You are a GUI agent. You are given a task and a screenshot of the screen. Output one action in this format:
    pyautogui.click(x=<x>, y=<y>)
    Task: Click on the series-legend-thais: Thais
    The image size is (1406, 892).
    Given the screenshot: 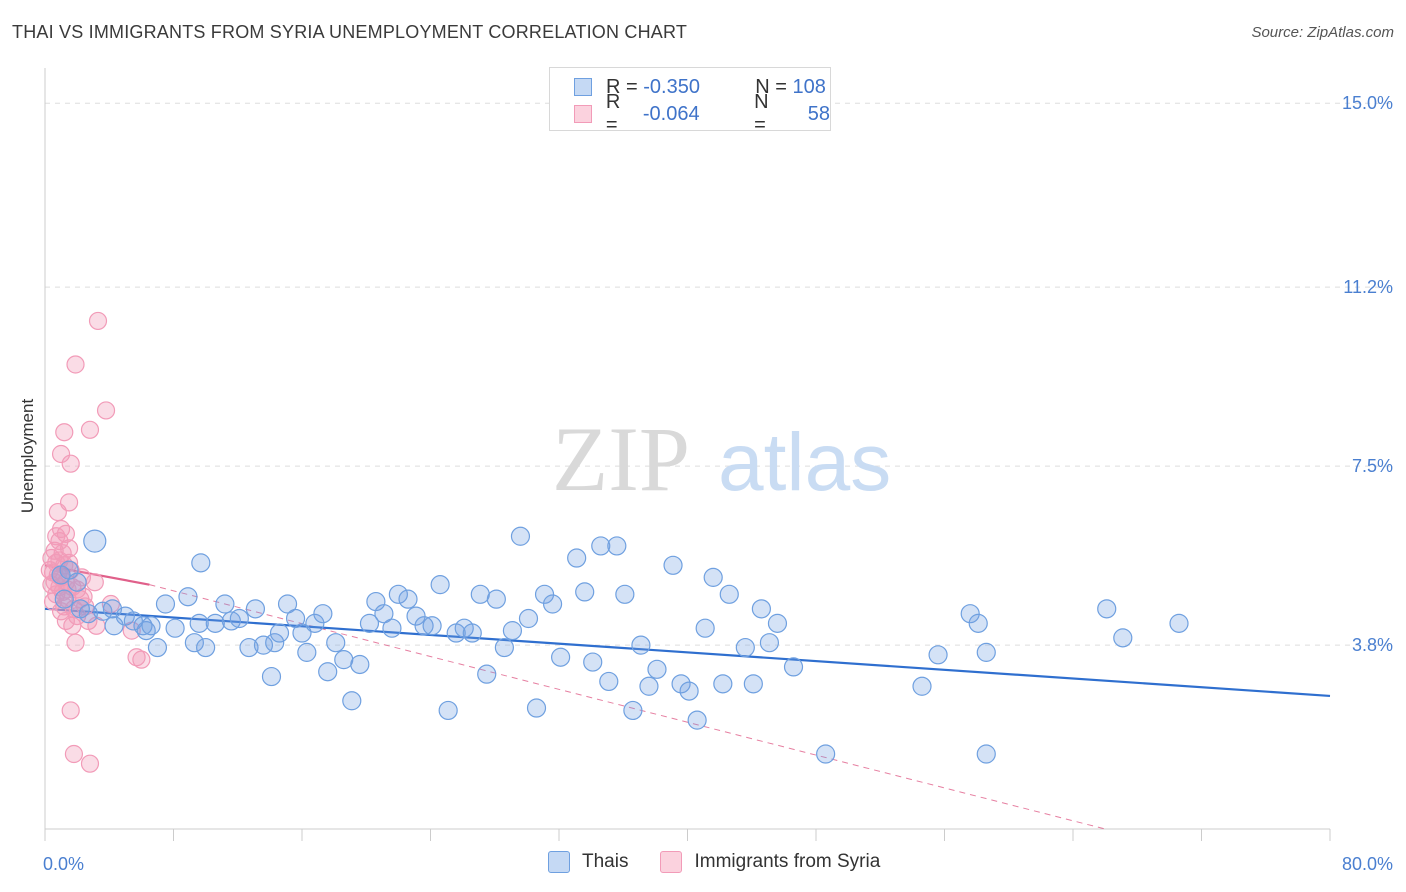 What is the action you would take?
    pyautogui.click(x=588, y=862)
    